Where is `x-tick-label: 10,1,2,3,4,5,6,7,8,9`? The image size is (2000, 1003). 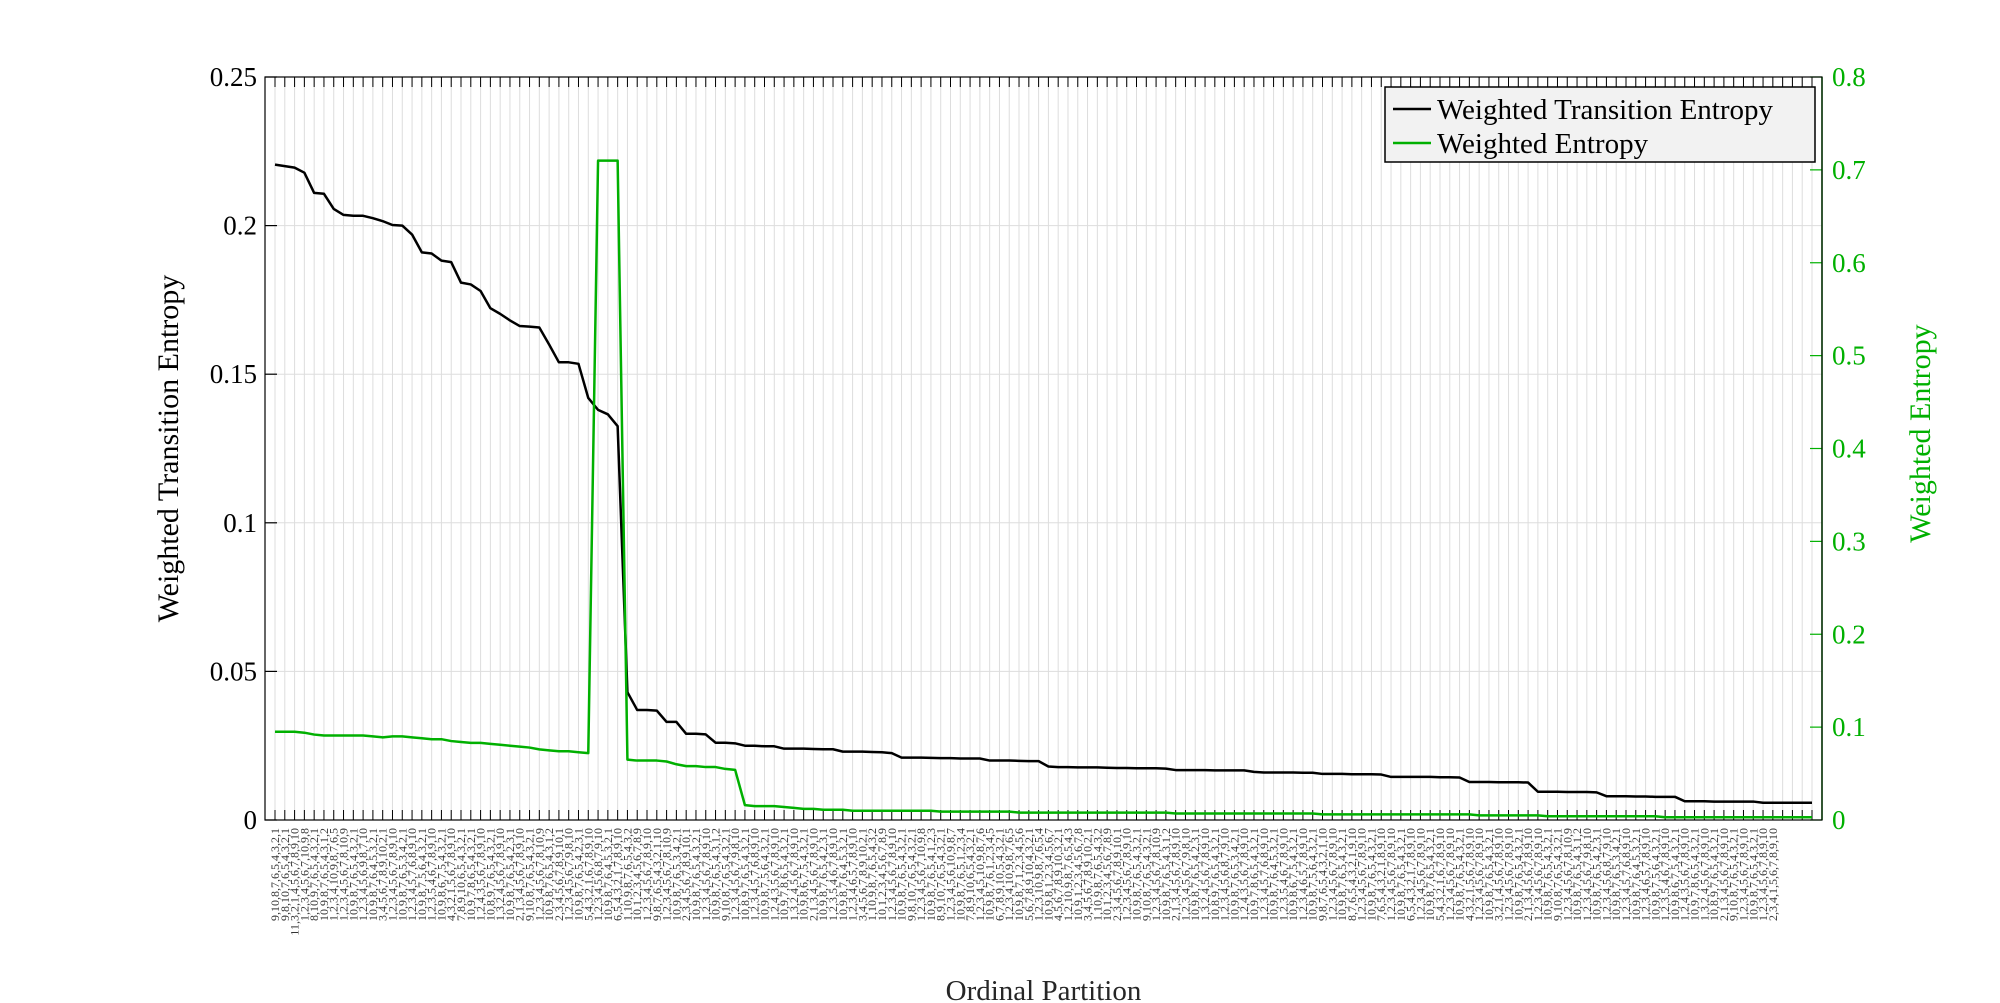 x-tick-label: 10,1,2,3,4,5,6,7,8,9 is located at coordinates (1107, 874).